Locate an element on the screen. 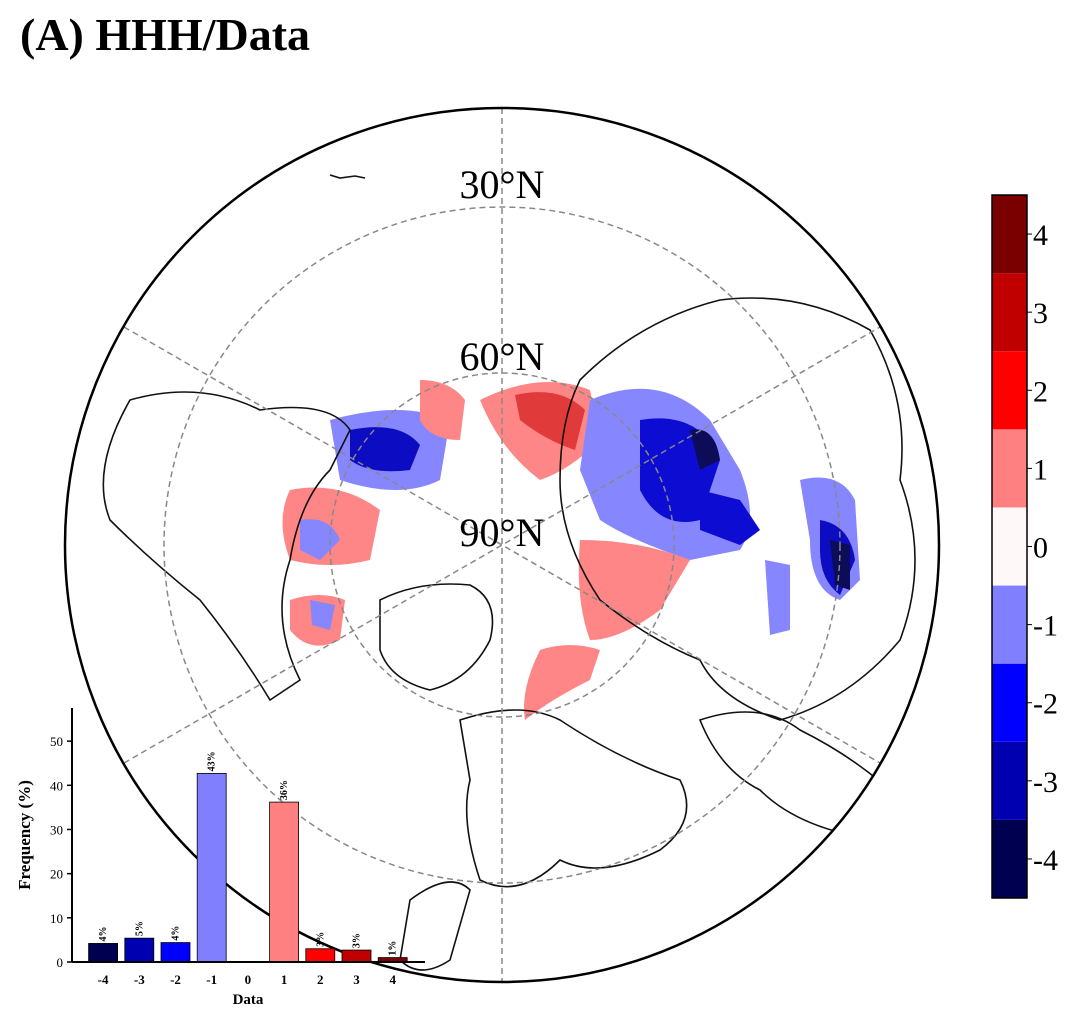 The height and width of the screenshot is (1024, 1080). colorbar-frame is located at coordinates (1009, 546).